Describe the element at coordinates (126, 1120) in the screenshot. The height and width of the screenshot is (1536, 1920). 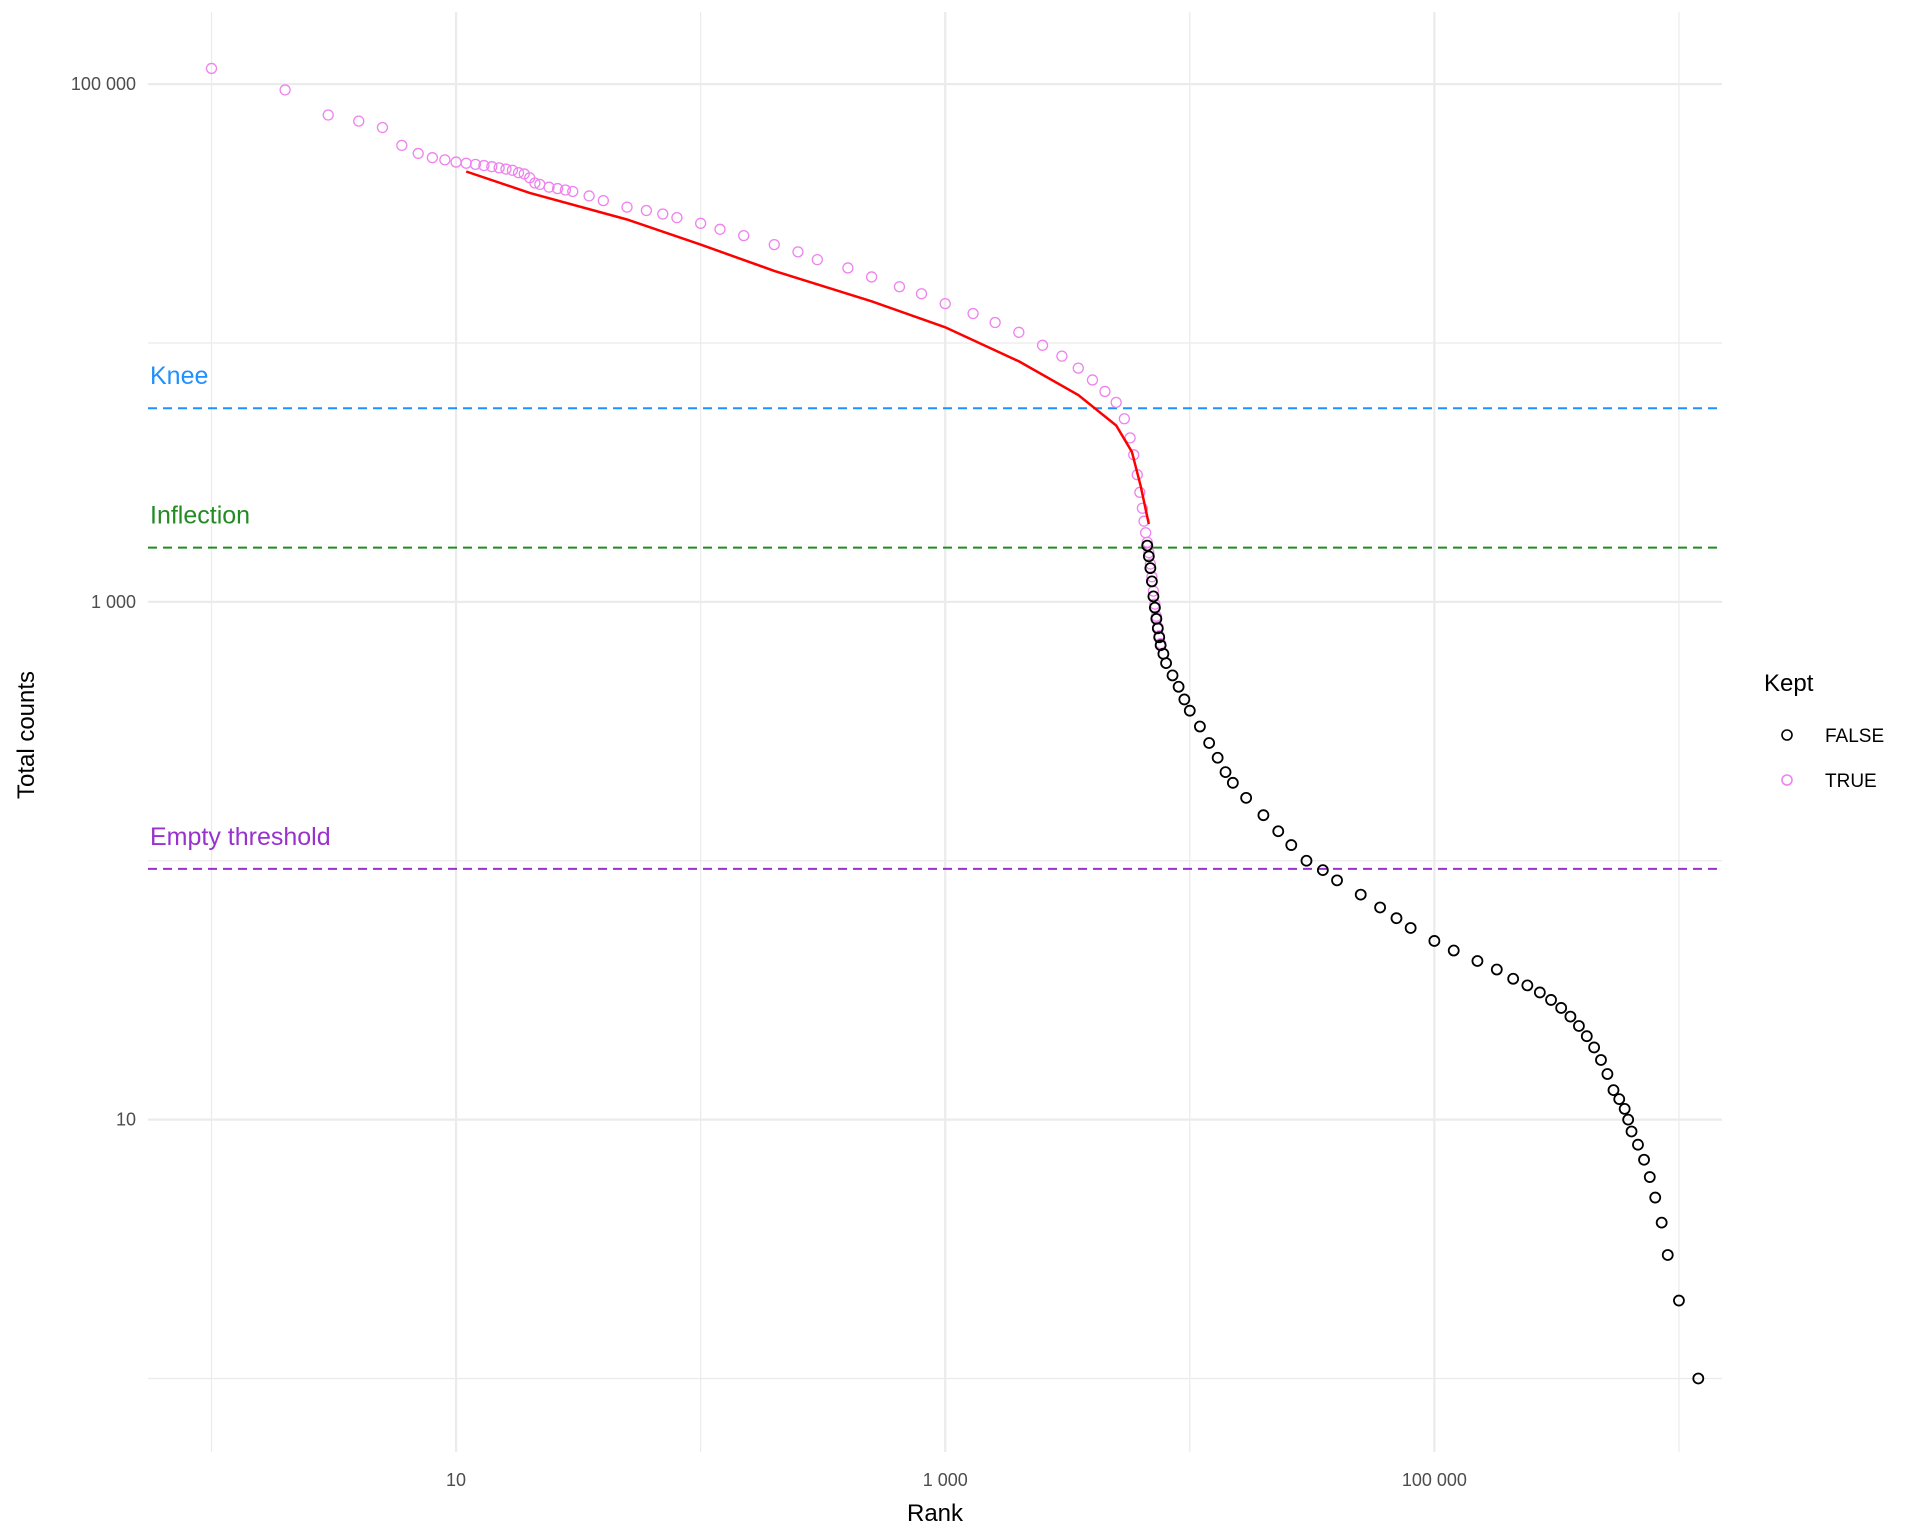
I see `y-tick-label: 10` at that location.